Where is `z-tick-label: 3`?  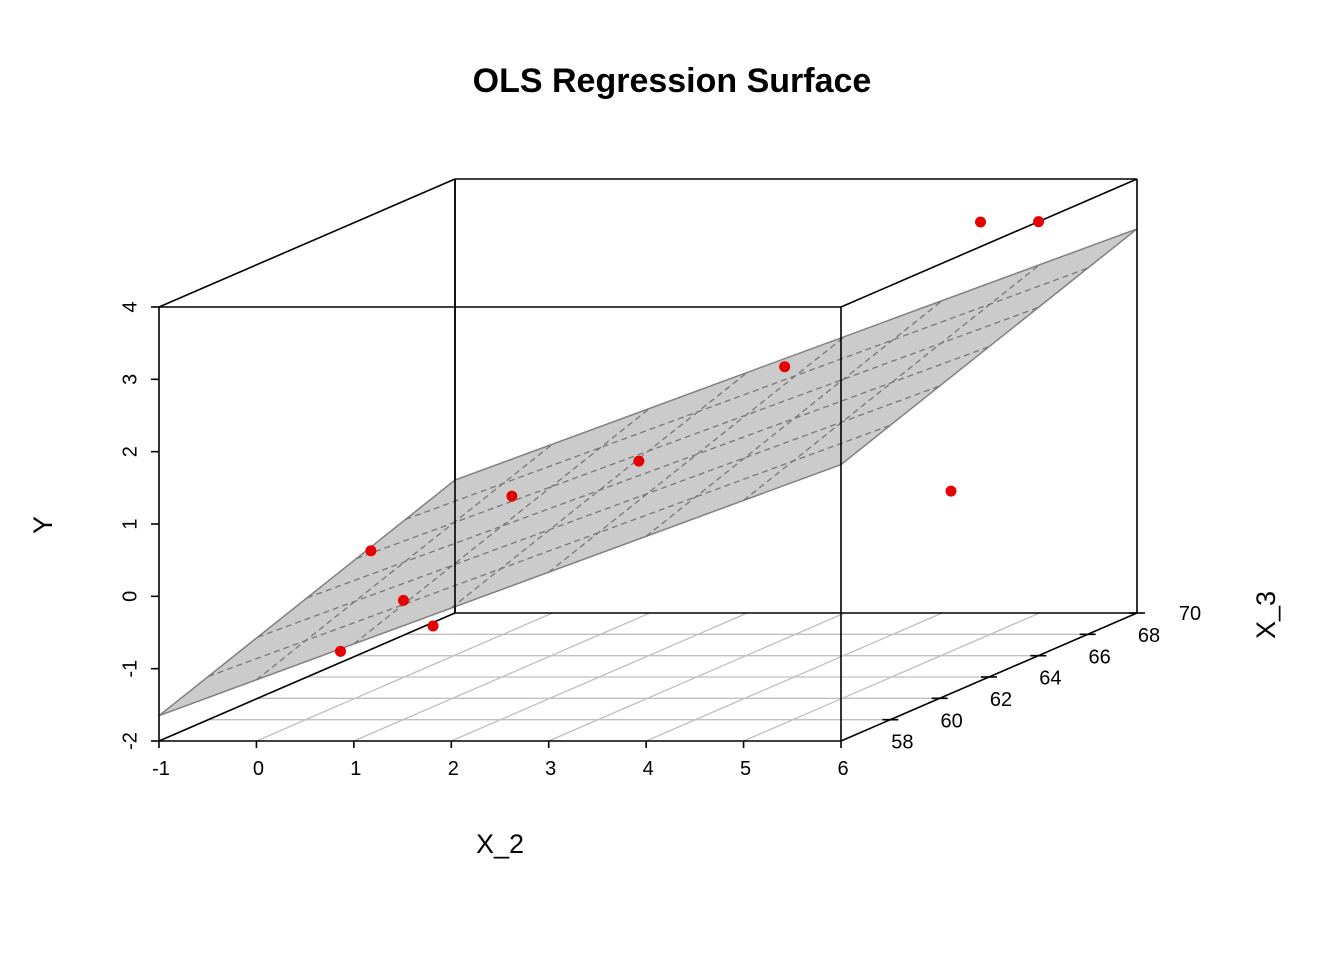
z-tick-label: 3 is located at coordinates (130, 379).